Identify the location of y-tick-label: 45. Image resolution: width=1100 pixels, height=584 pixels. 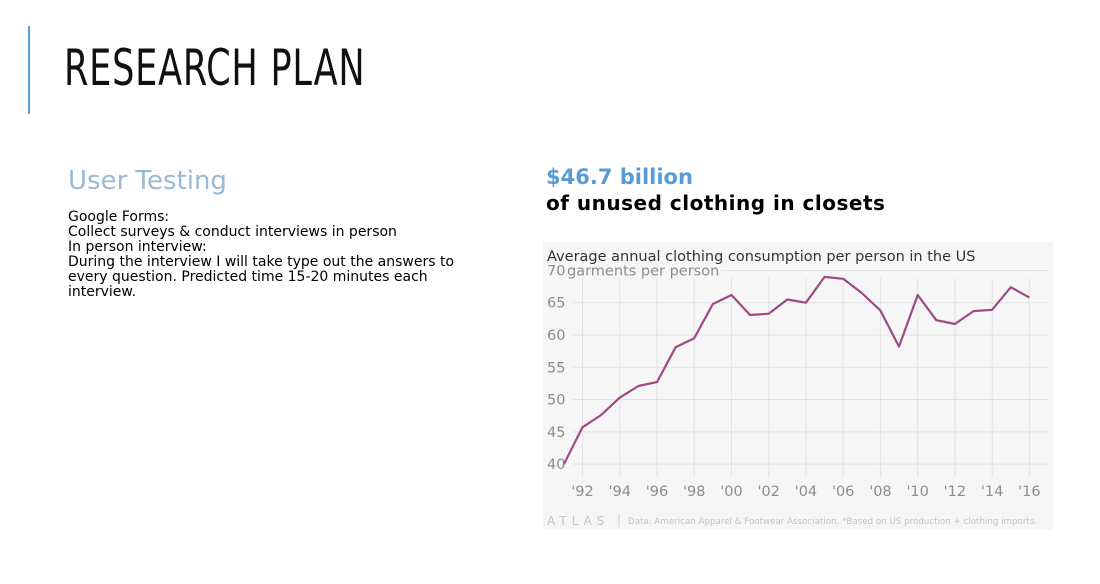
(556, 433).